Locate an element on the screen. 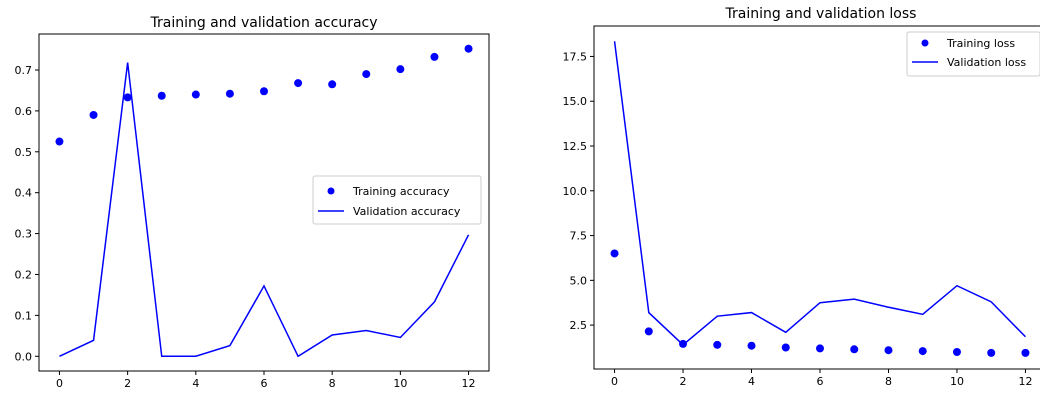 Image resolution: width=1040 pixels, height=394 pixels. accuracy-legend-frame is located at coordinates (397, 200).